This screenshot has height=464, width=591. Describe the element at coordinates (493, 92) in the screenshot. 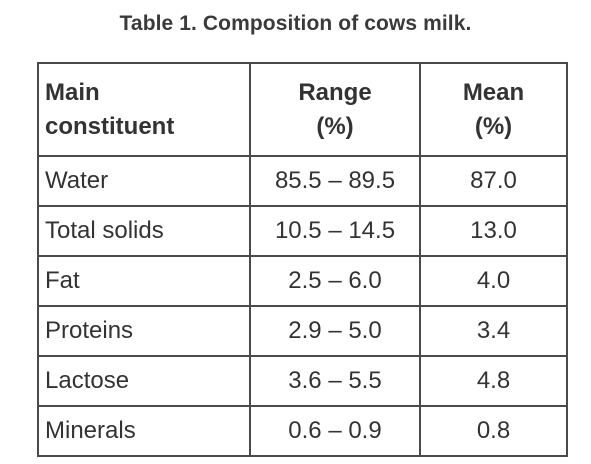

I see `header-mean-line-1: Mean` at that location.